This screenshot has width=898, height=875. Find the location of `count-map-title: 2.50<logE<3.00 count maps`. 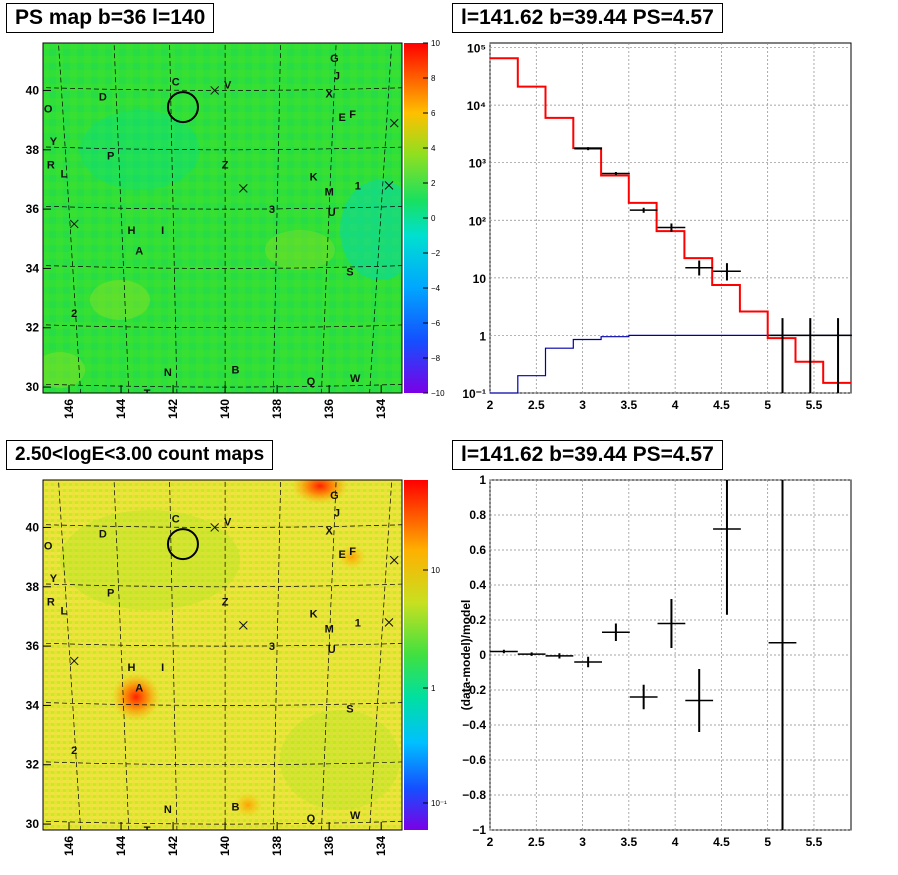

count-map-title: 2.50<logE<3.00 count maps is located at coordinates (140, 455).